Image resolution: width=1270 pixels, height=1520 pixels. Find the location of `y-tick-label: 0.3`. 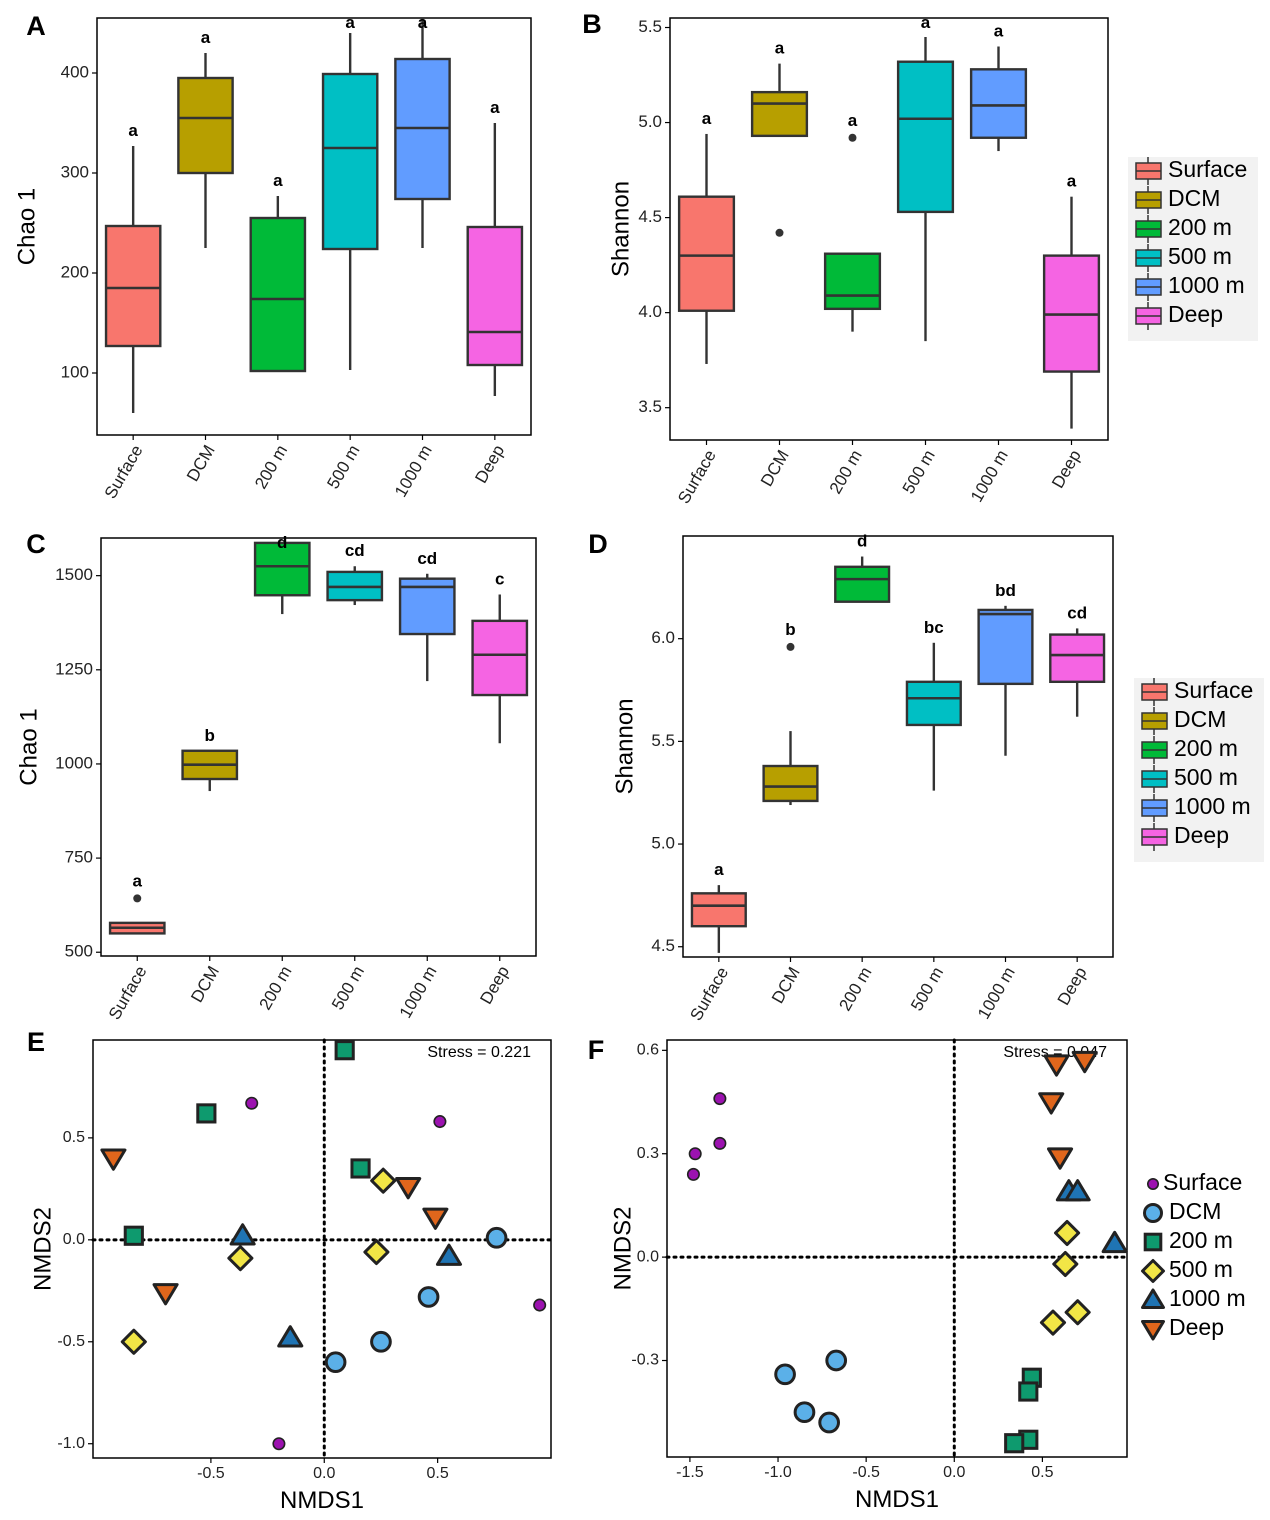

y-tick-label: 0.3 is located at coordinates (648, 1153).